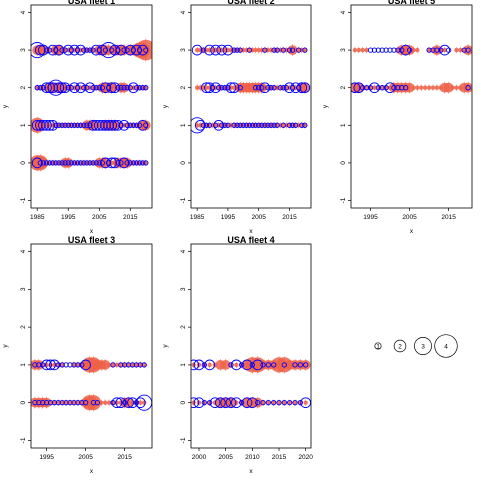  I want to click on x-tick-label: 2010, so click(252, 457).